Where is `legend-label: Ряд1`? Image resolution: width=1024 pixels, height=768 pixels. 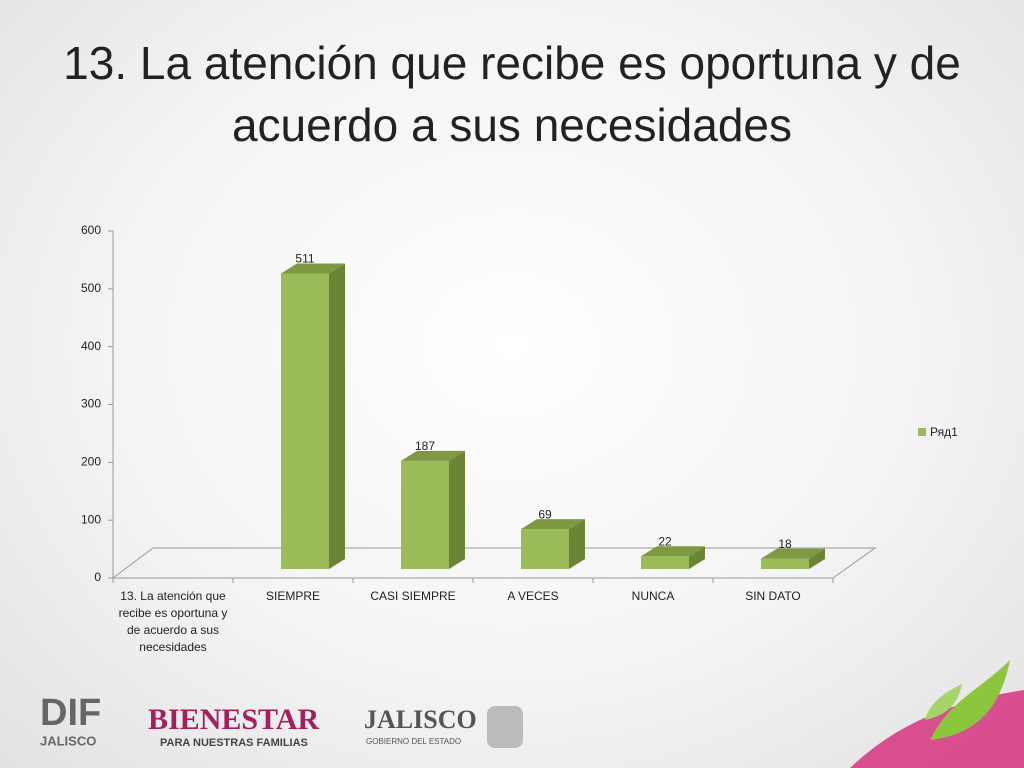
legend-label: Ряд1 is located at coordinates (944, 432).